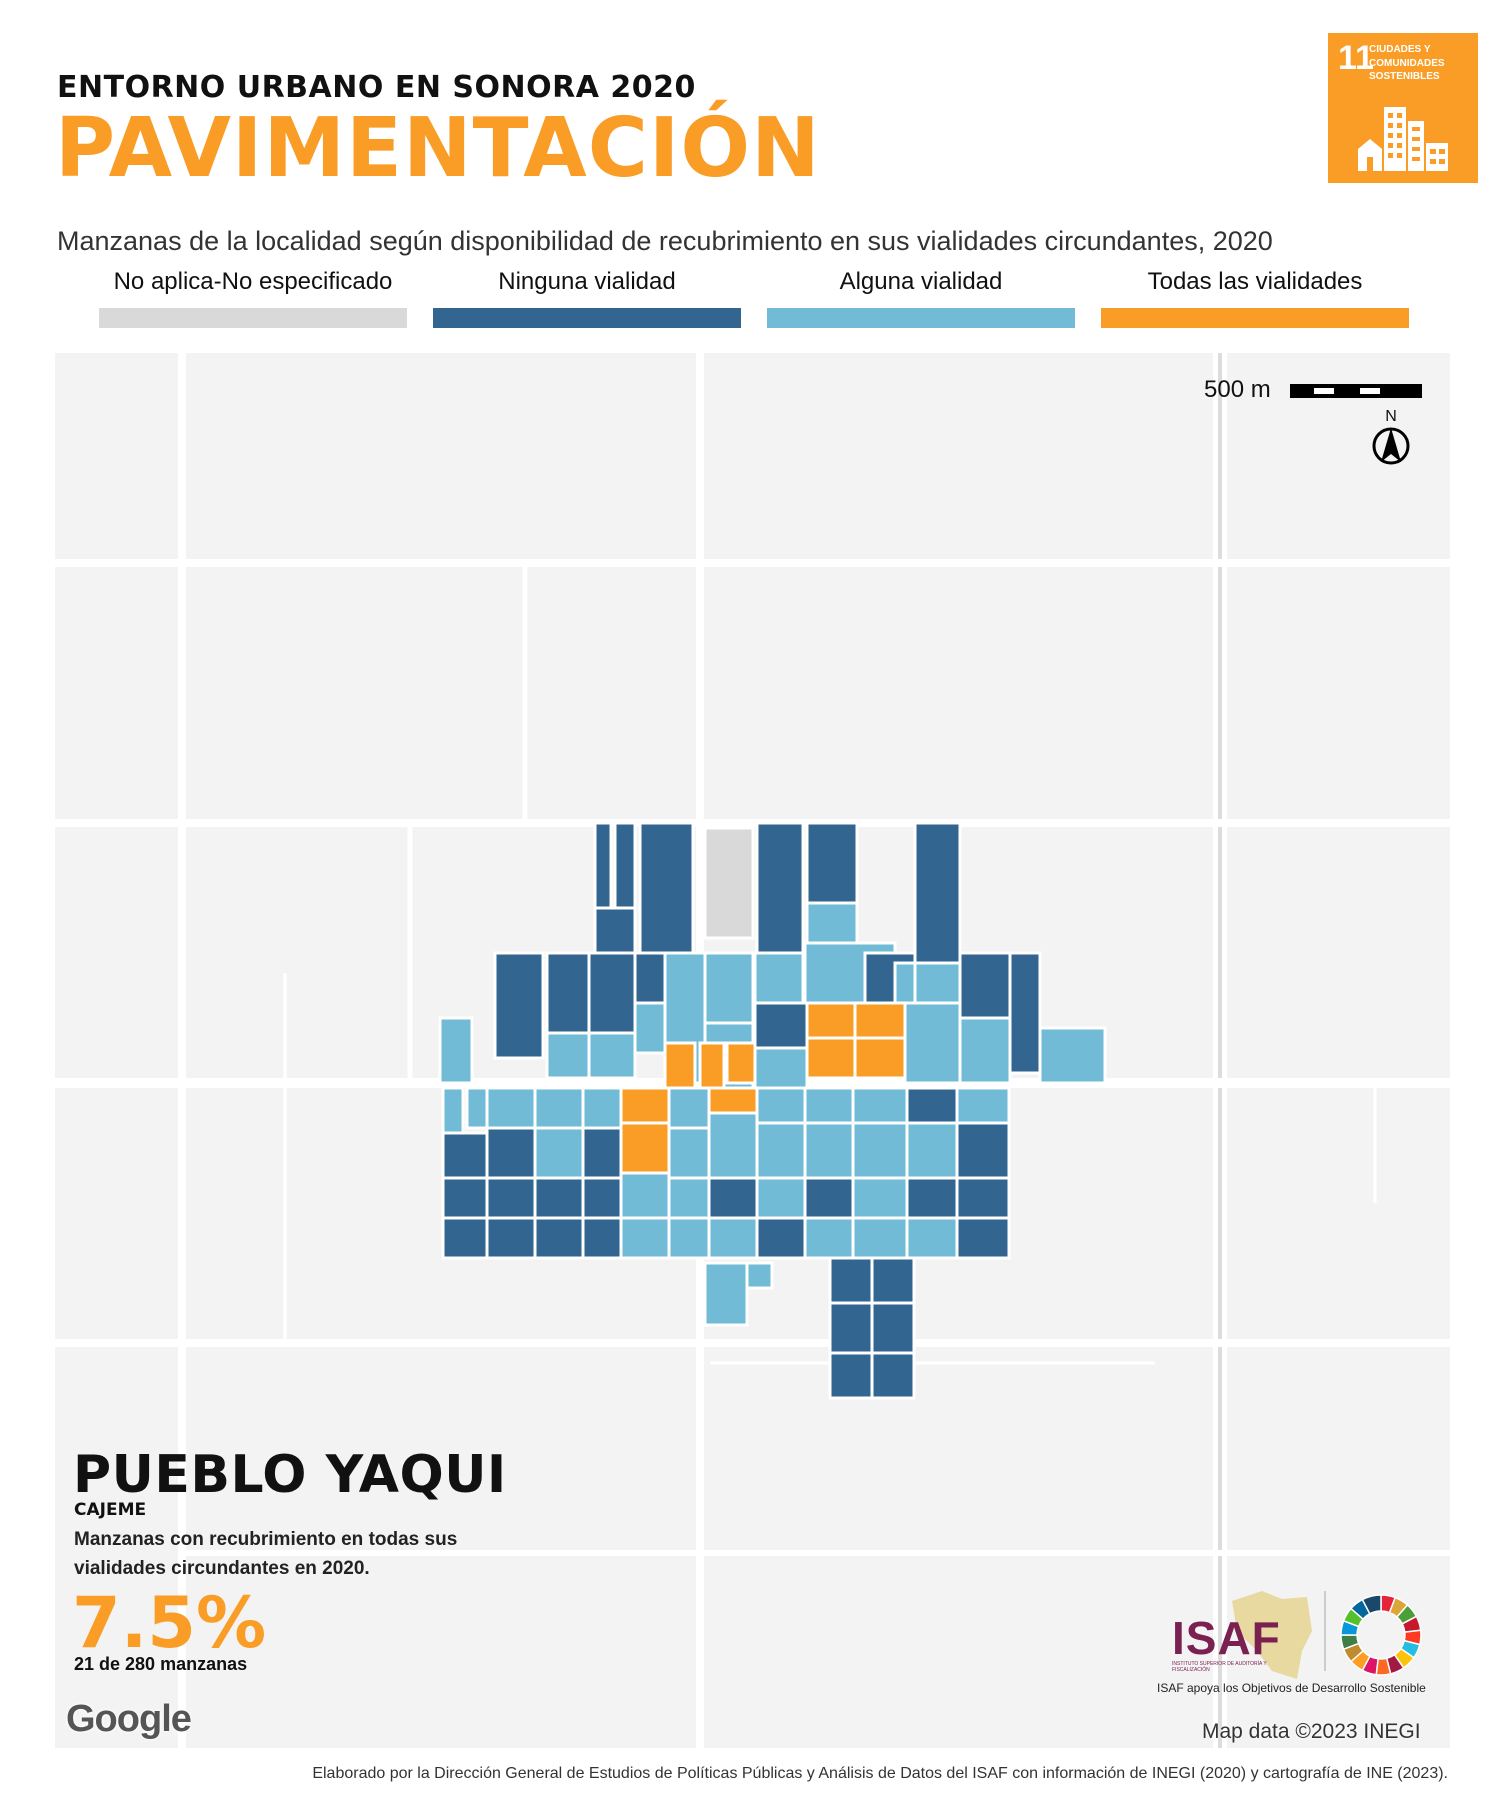 This screenshot has height=1800, width=1500. I want to click on map-attribution: Map data ©2023 INEGI, so click(1311, 1731).